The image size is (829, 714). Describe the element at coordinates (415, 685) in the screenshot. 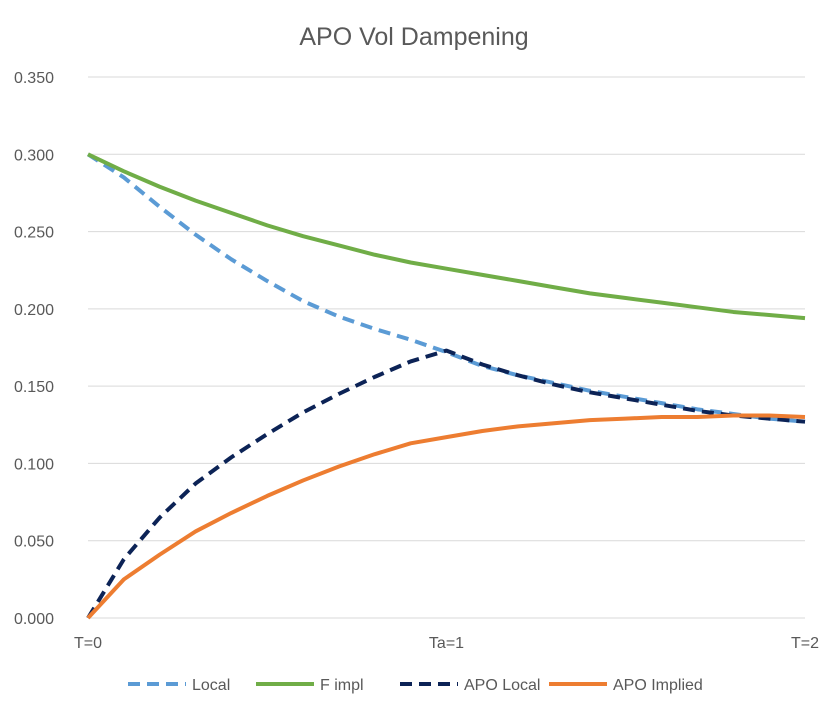

I see `legend: Local F impl APO Local APO Implied` at that location.